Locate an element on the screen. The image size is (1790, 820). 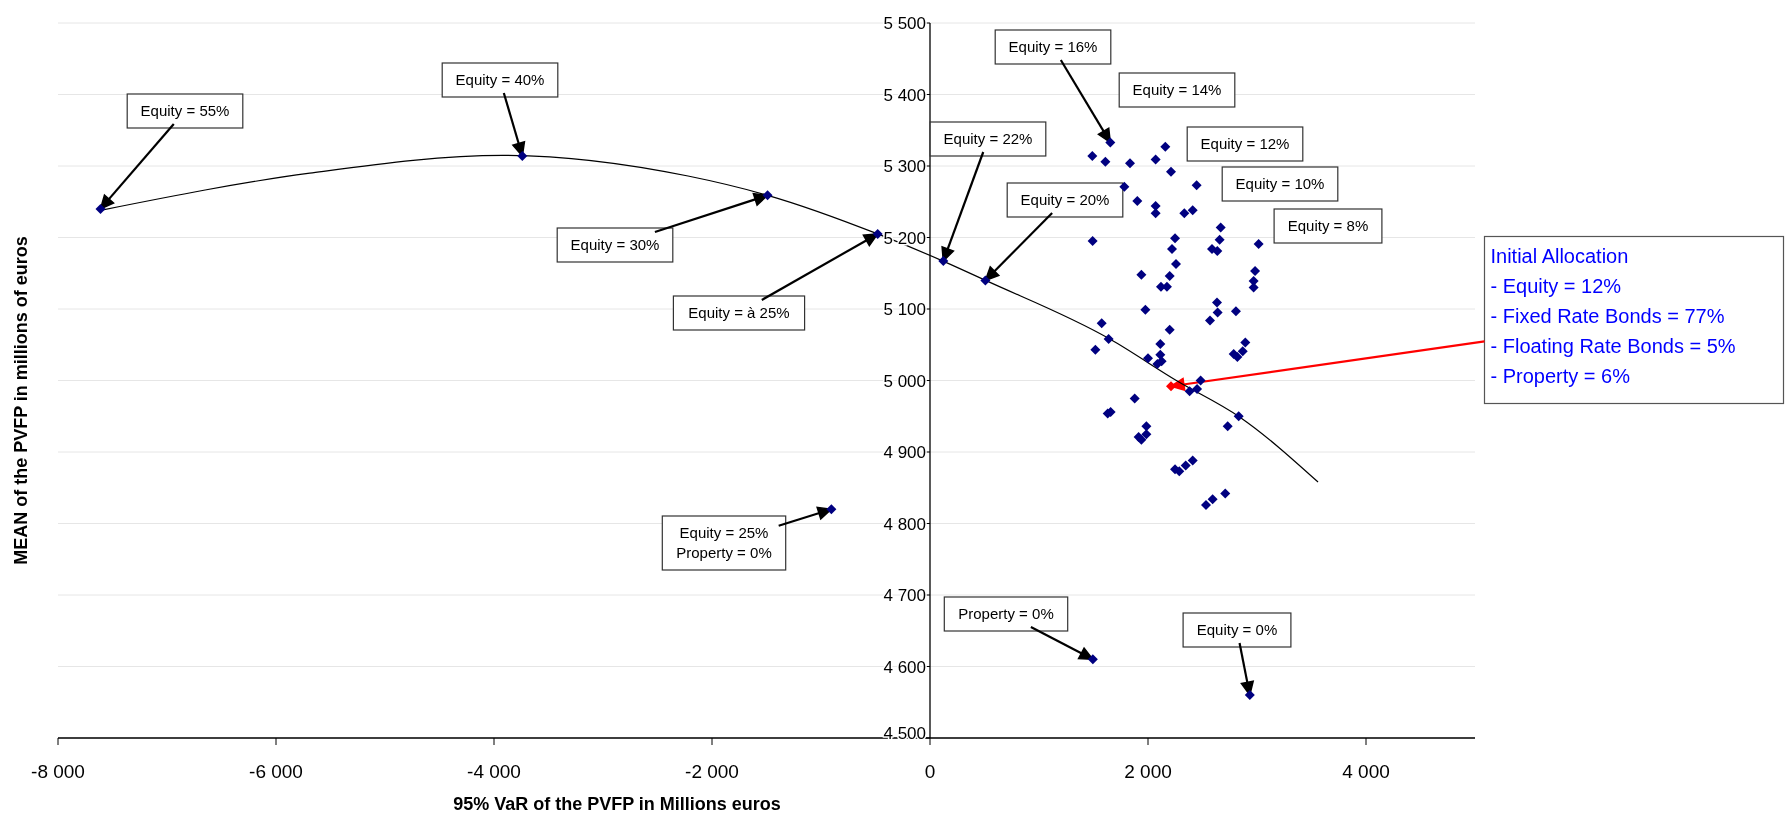
y-axis-title: MEAN of the PVFP in millions of euros is located at coordinates (21, 400).